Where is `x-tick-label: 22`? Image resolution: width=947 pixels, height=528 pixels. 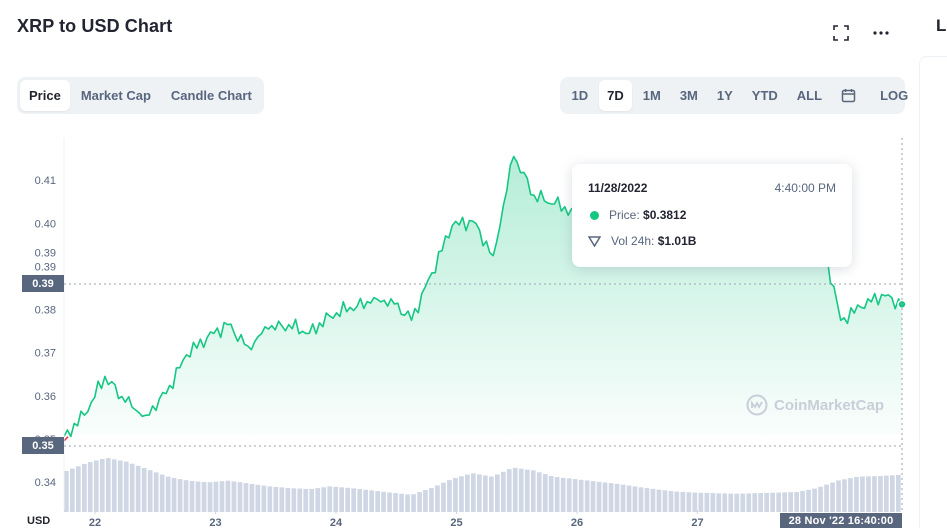 x-tick-label: 22 is located at coordinates (95, 522).